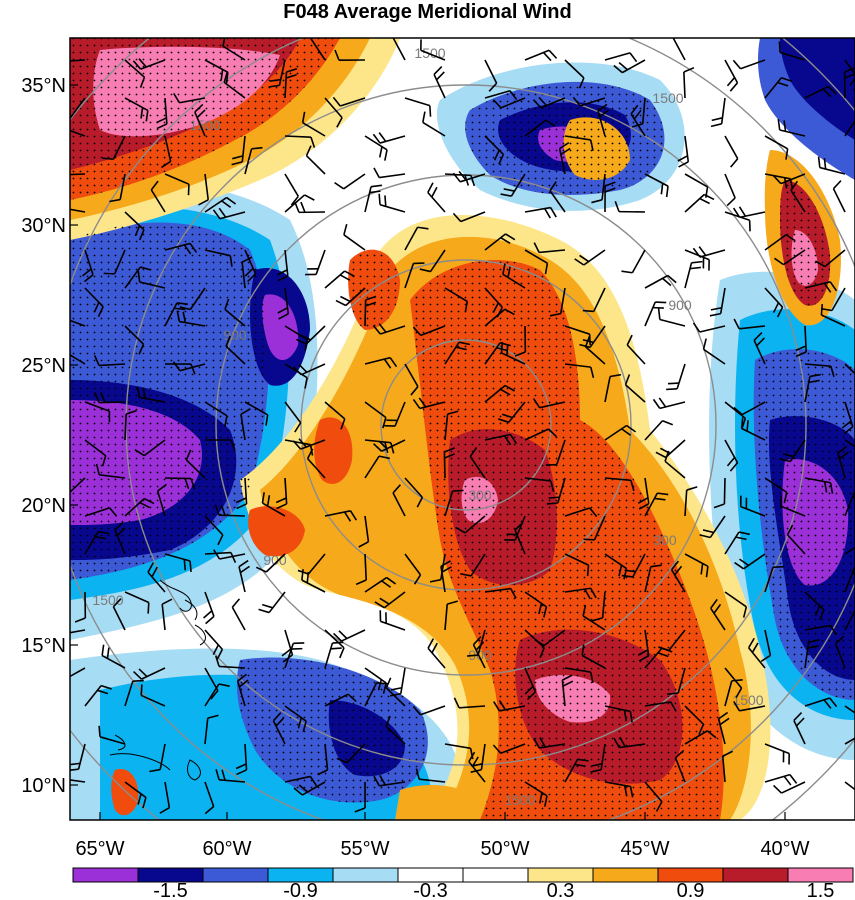 The image size is (855, 900). What do you see at coordinates (43, 226) in the screenshot?
I see `lat-label-30n: 30°N` at bounding box center [43, 226].